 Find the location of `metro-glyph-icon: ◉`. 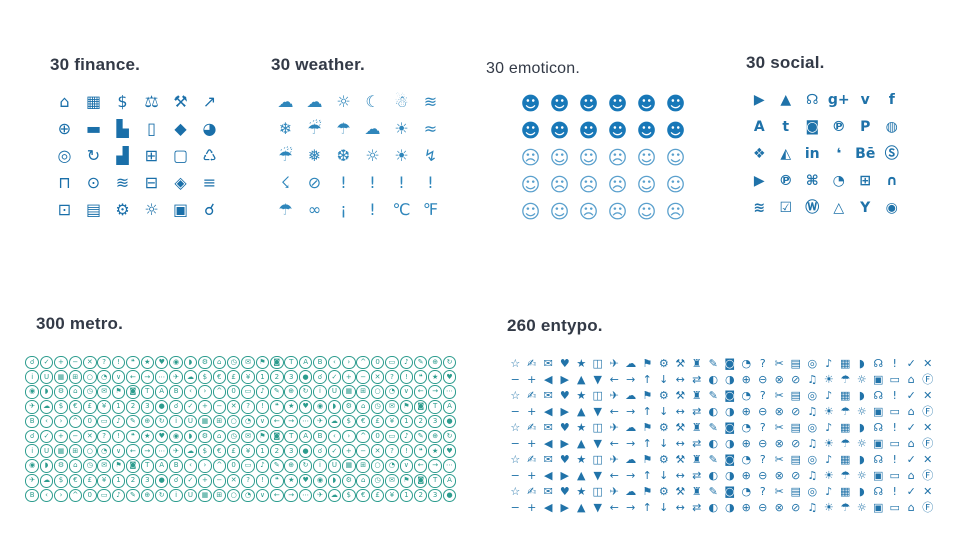

metro-glyph-icon: ◉ is located at coordinates (32, 466).